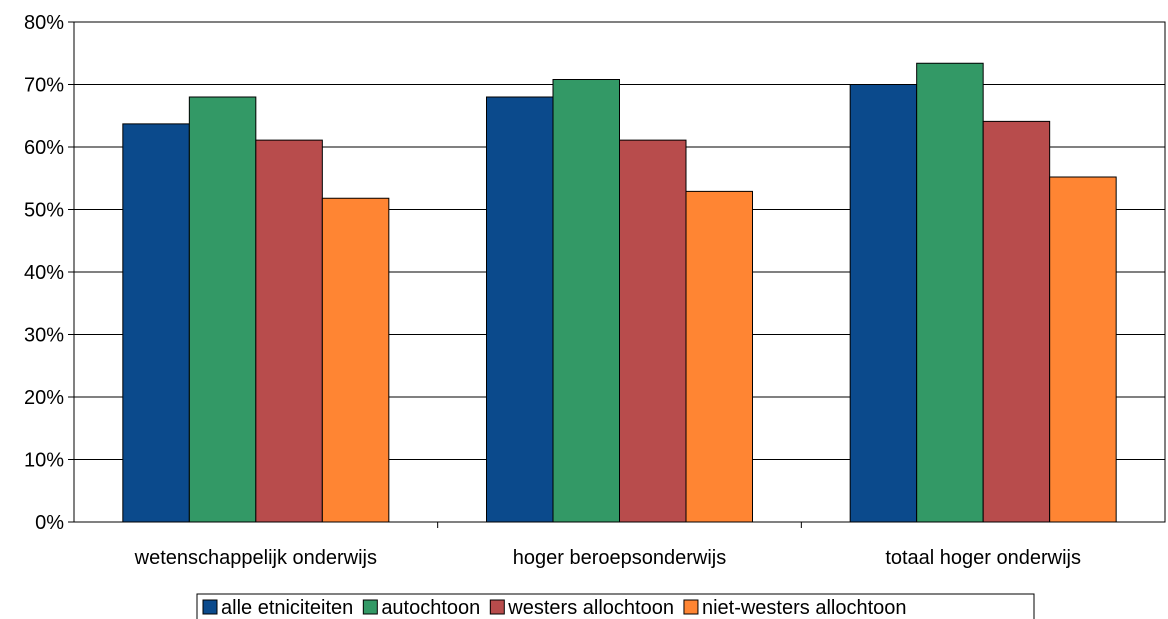 Image resolution: width=1168 pixels, height=619 pixels. I want to click on x-category-label: wetenschappelijk onderwijs, so click(255, 558).